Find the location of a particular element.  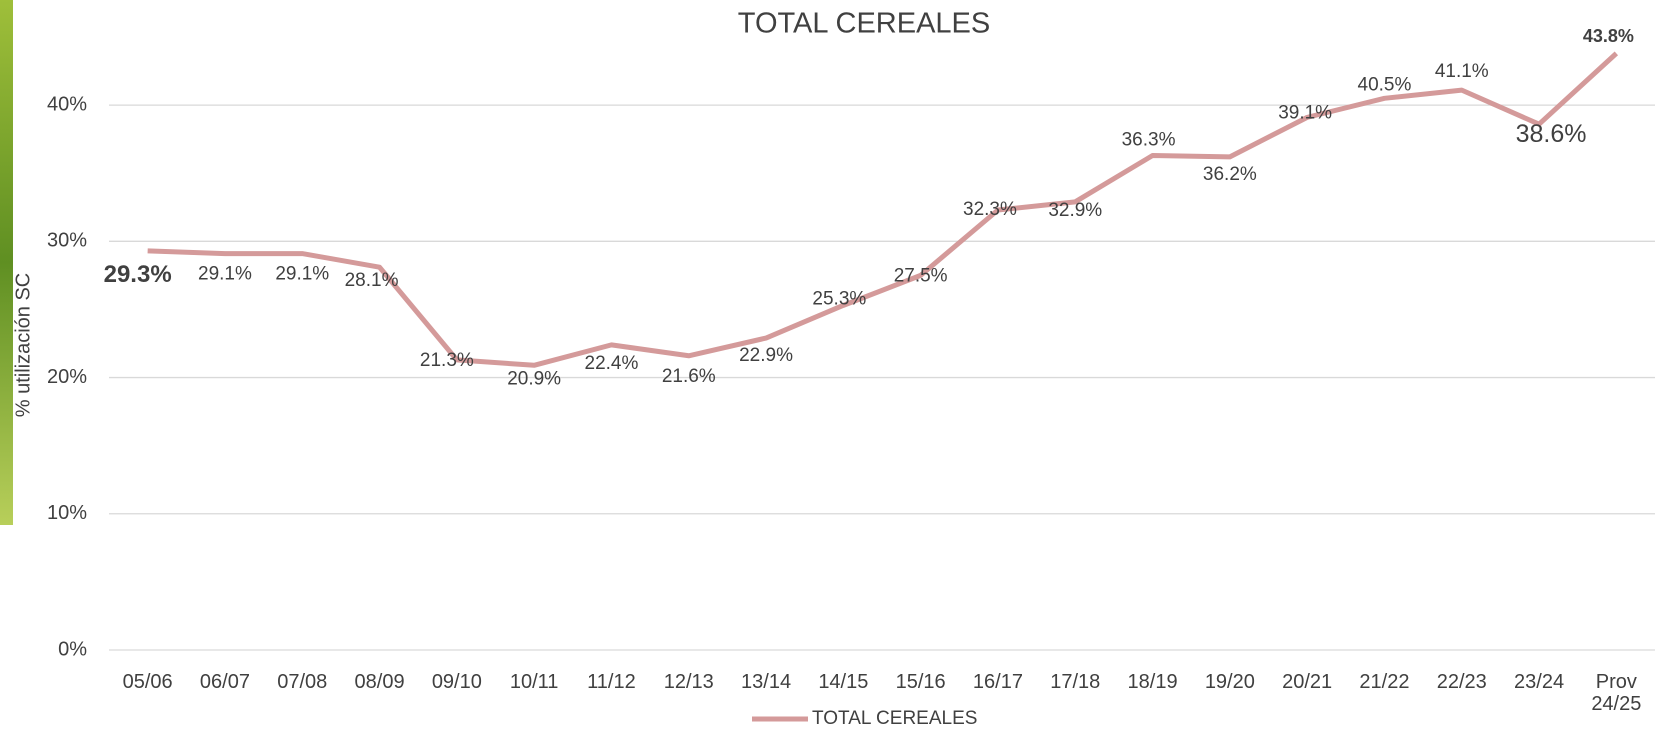

x-tick-label: 16/17 is located at coordinates (997, 682).